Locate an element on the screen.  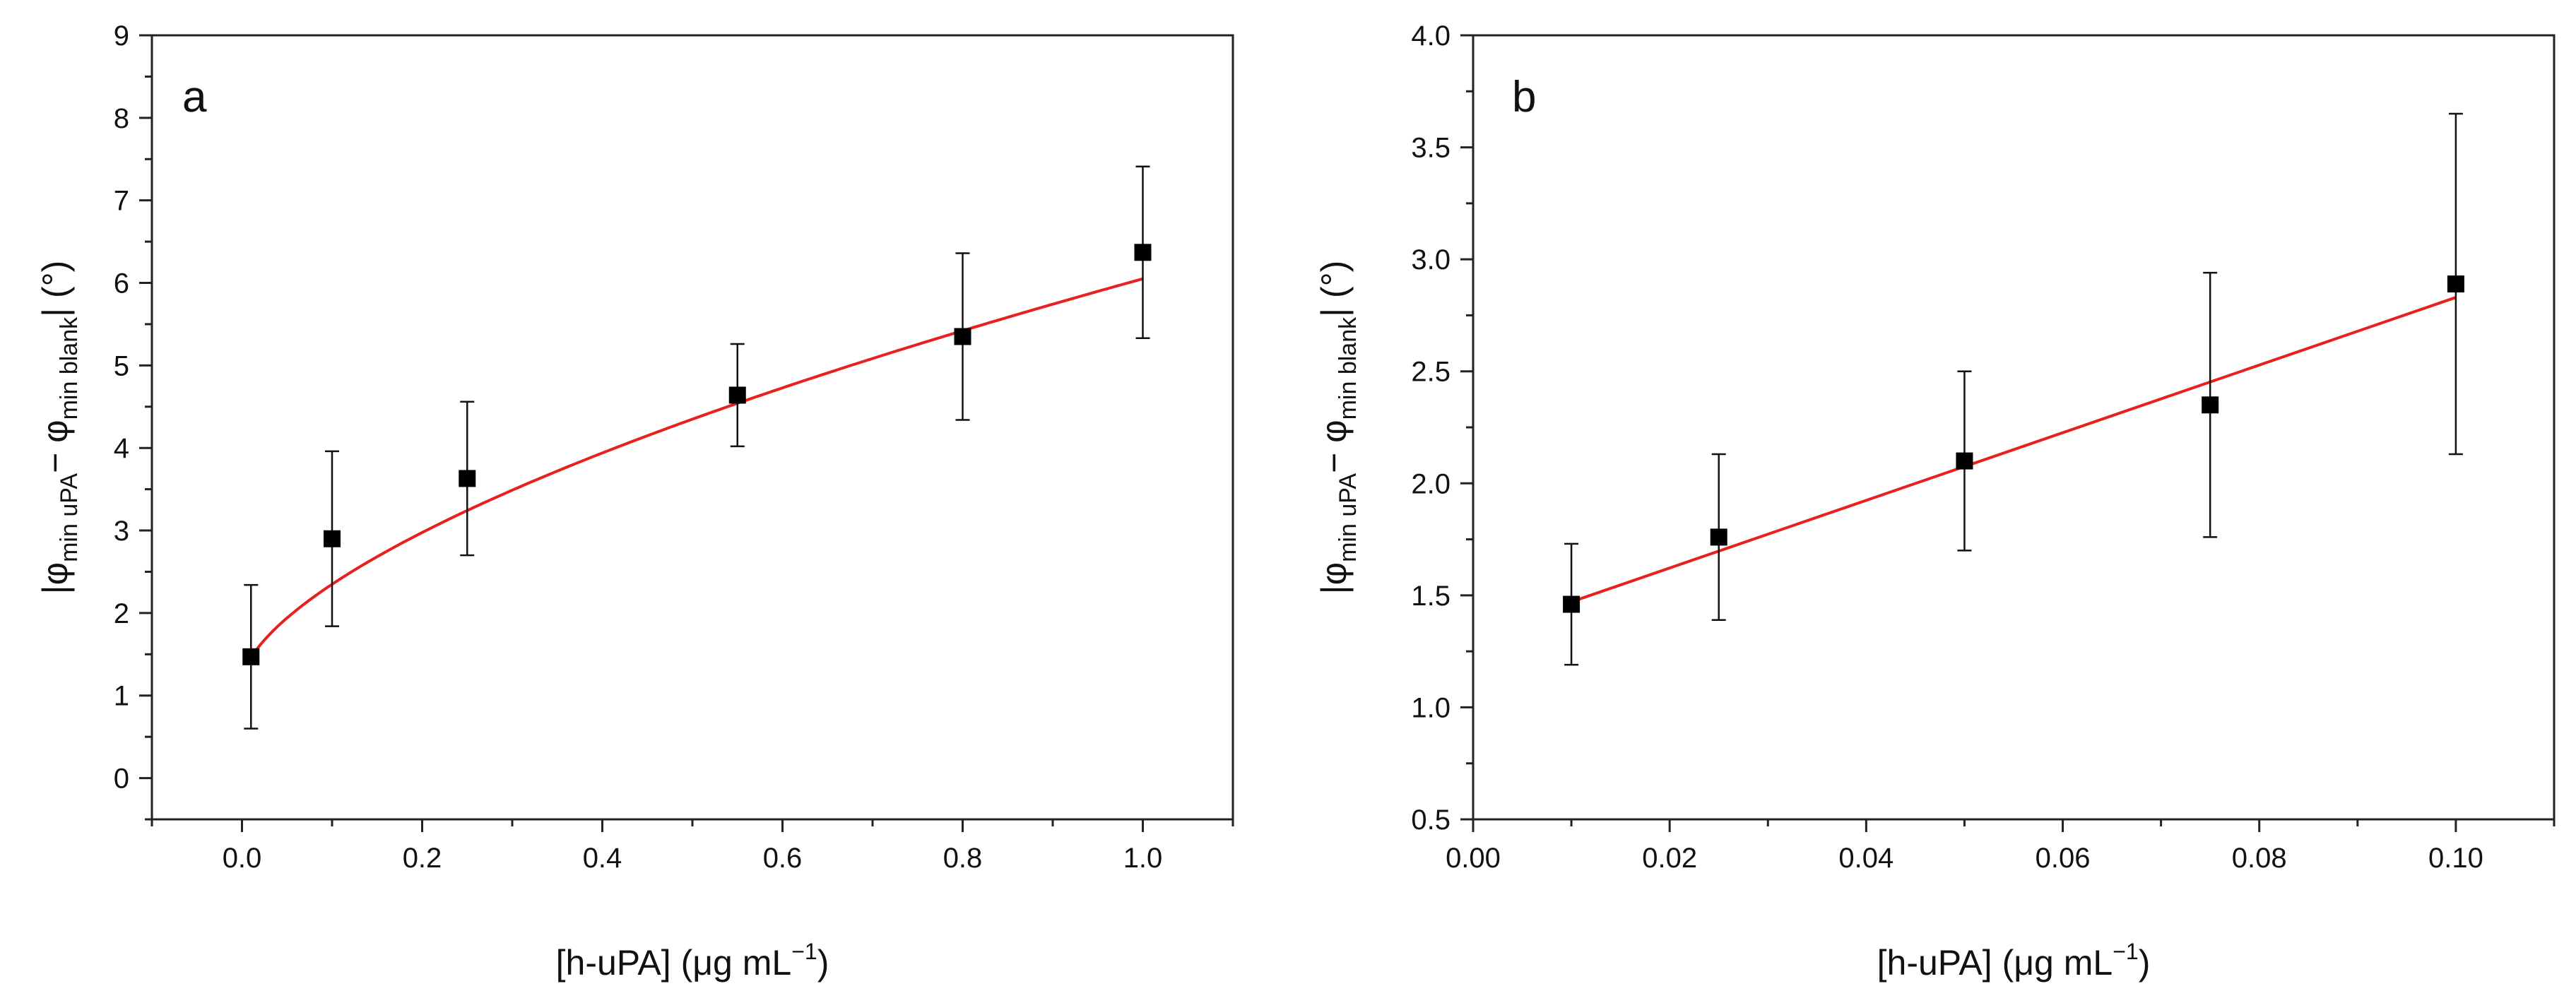
y-tick-labels-b: 0.5 1.0 1.5 2.0 2.5 3.0 3.5 4.0 is located at coordinates (1431, 428).